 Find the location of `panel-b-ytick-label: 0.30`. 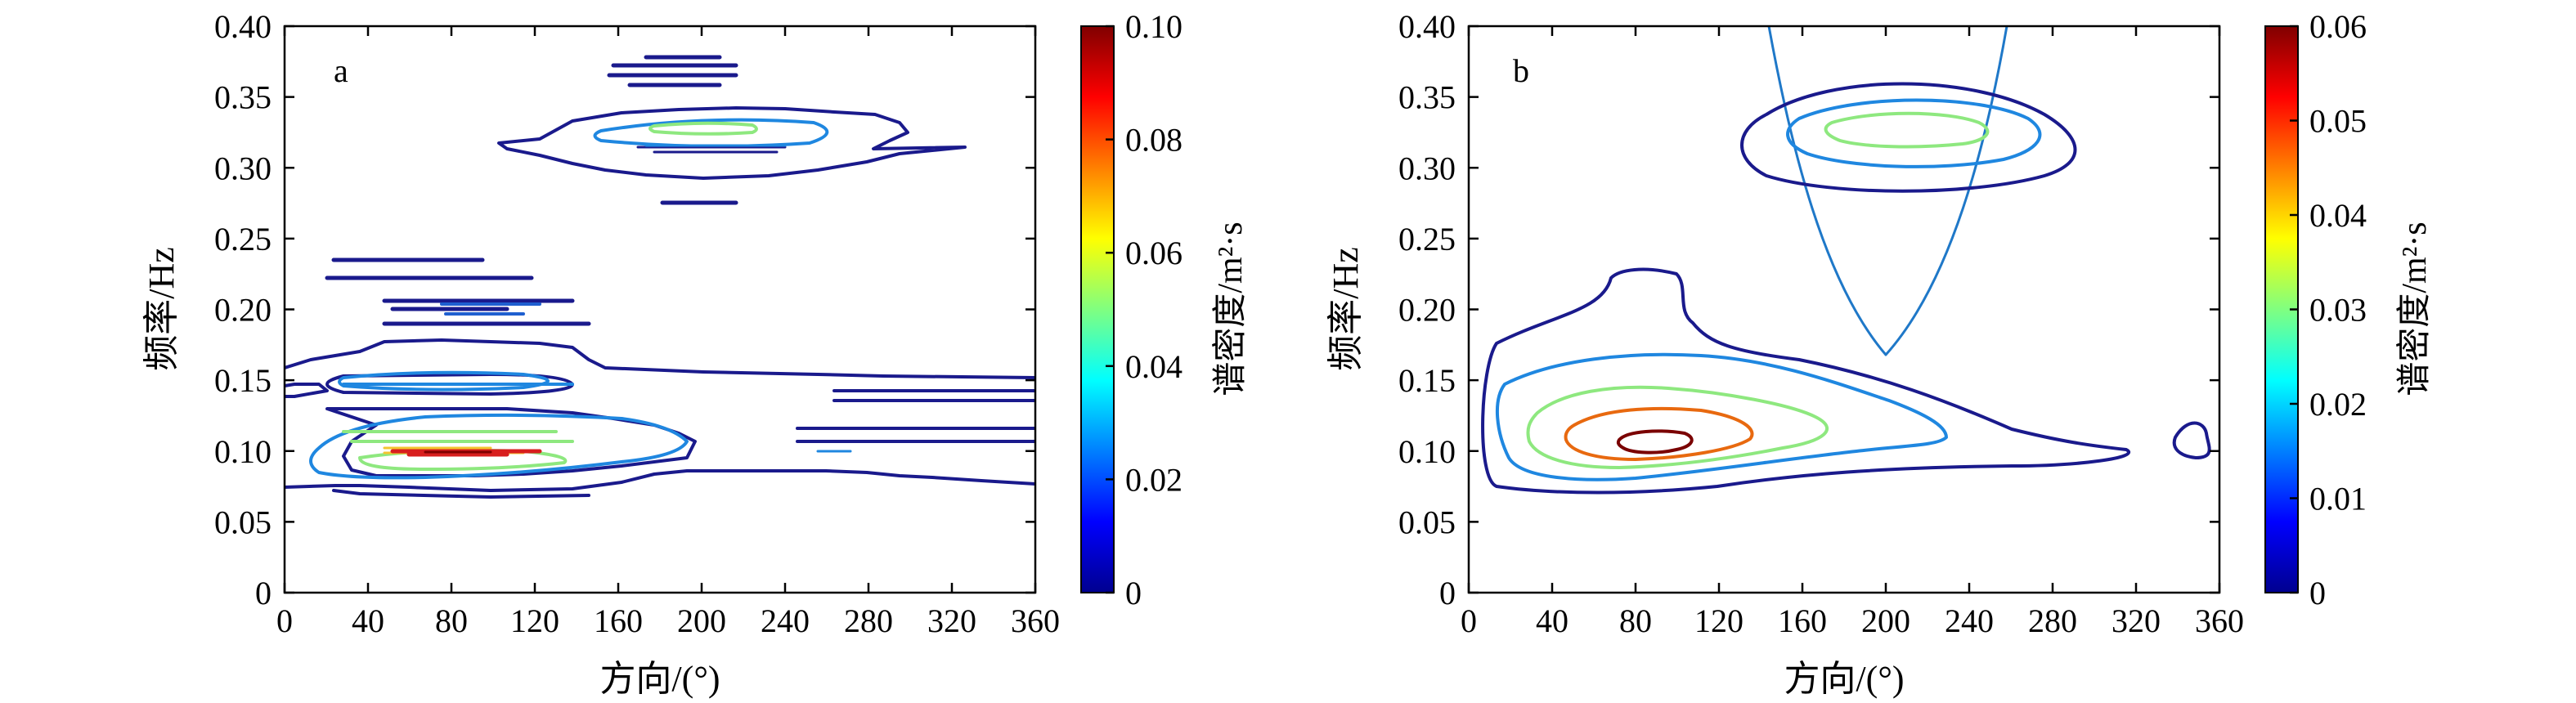

panel-b-ytick-label: 0.30 is located at coordinates (1427, 168).